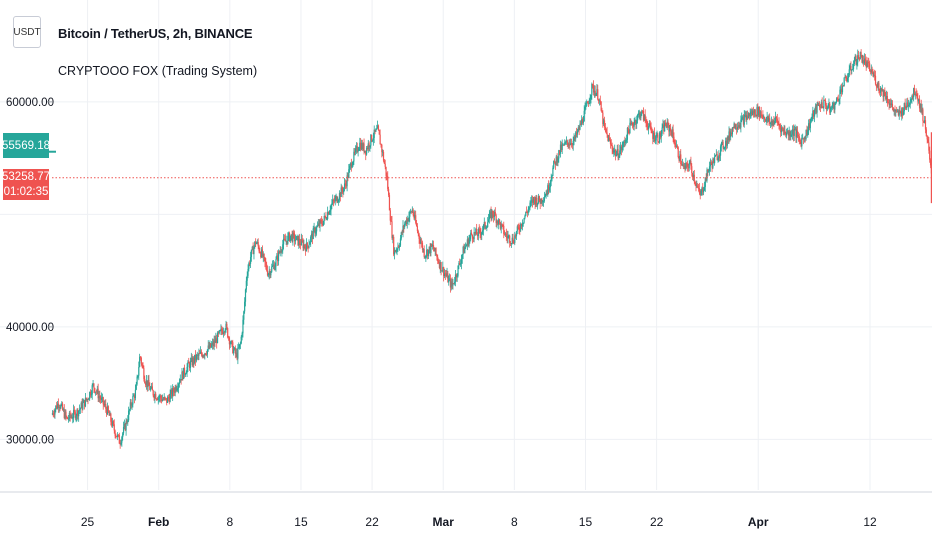  I want to click on indicator-name: CRYPTOOO FOX (Trading System), so click(158, 71).